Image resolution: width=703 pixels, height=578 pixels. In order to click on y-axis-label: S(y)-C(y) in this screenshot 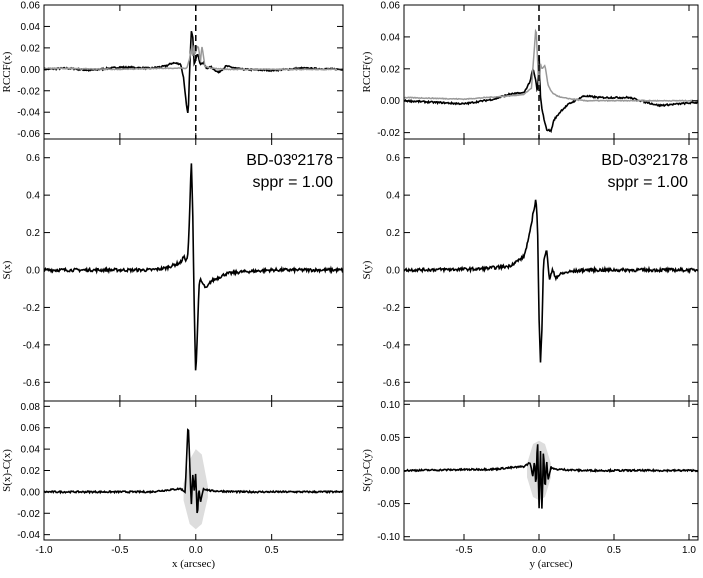, I will do `click(367, 470)`.